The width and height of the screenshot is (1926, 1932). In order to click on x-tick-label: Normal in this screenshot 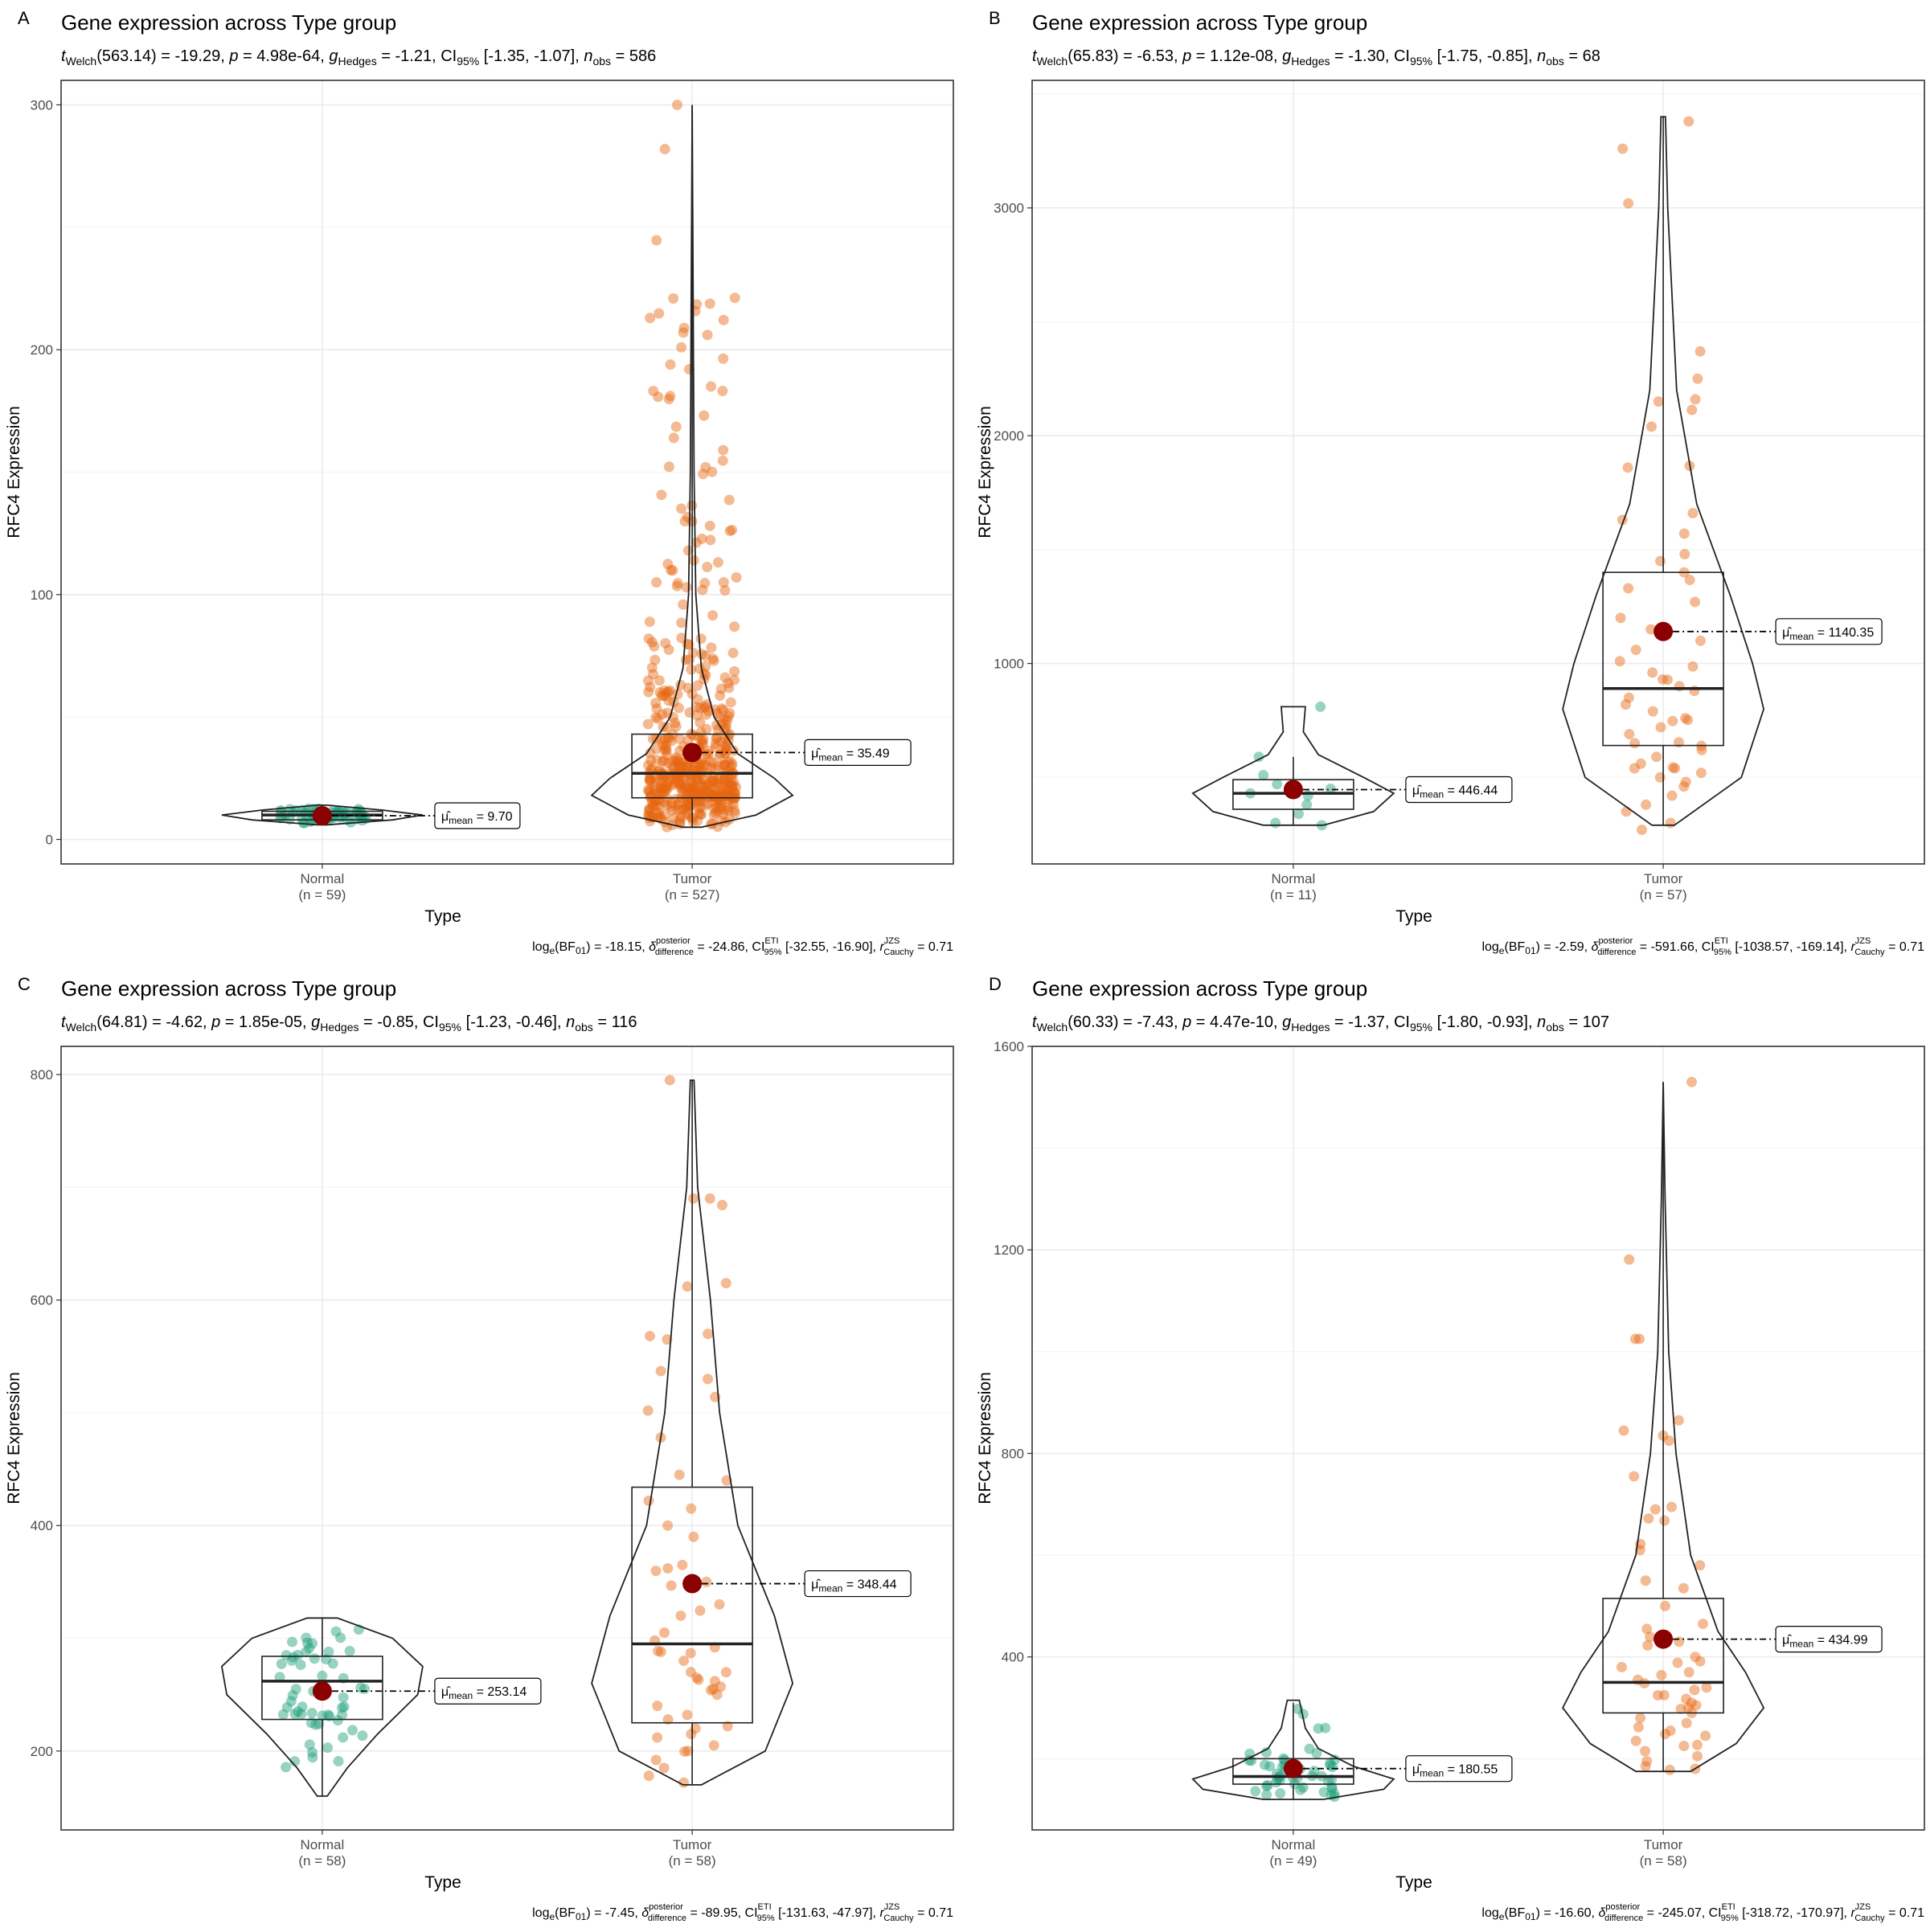, I will do `click(322, 1844)`.